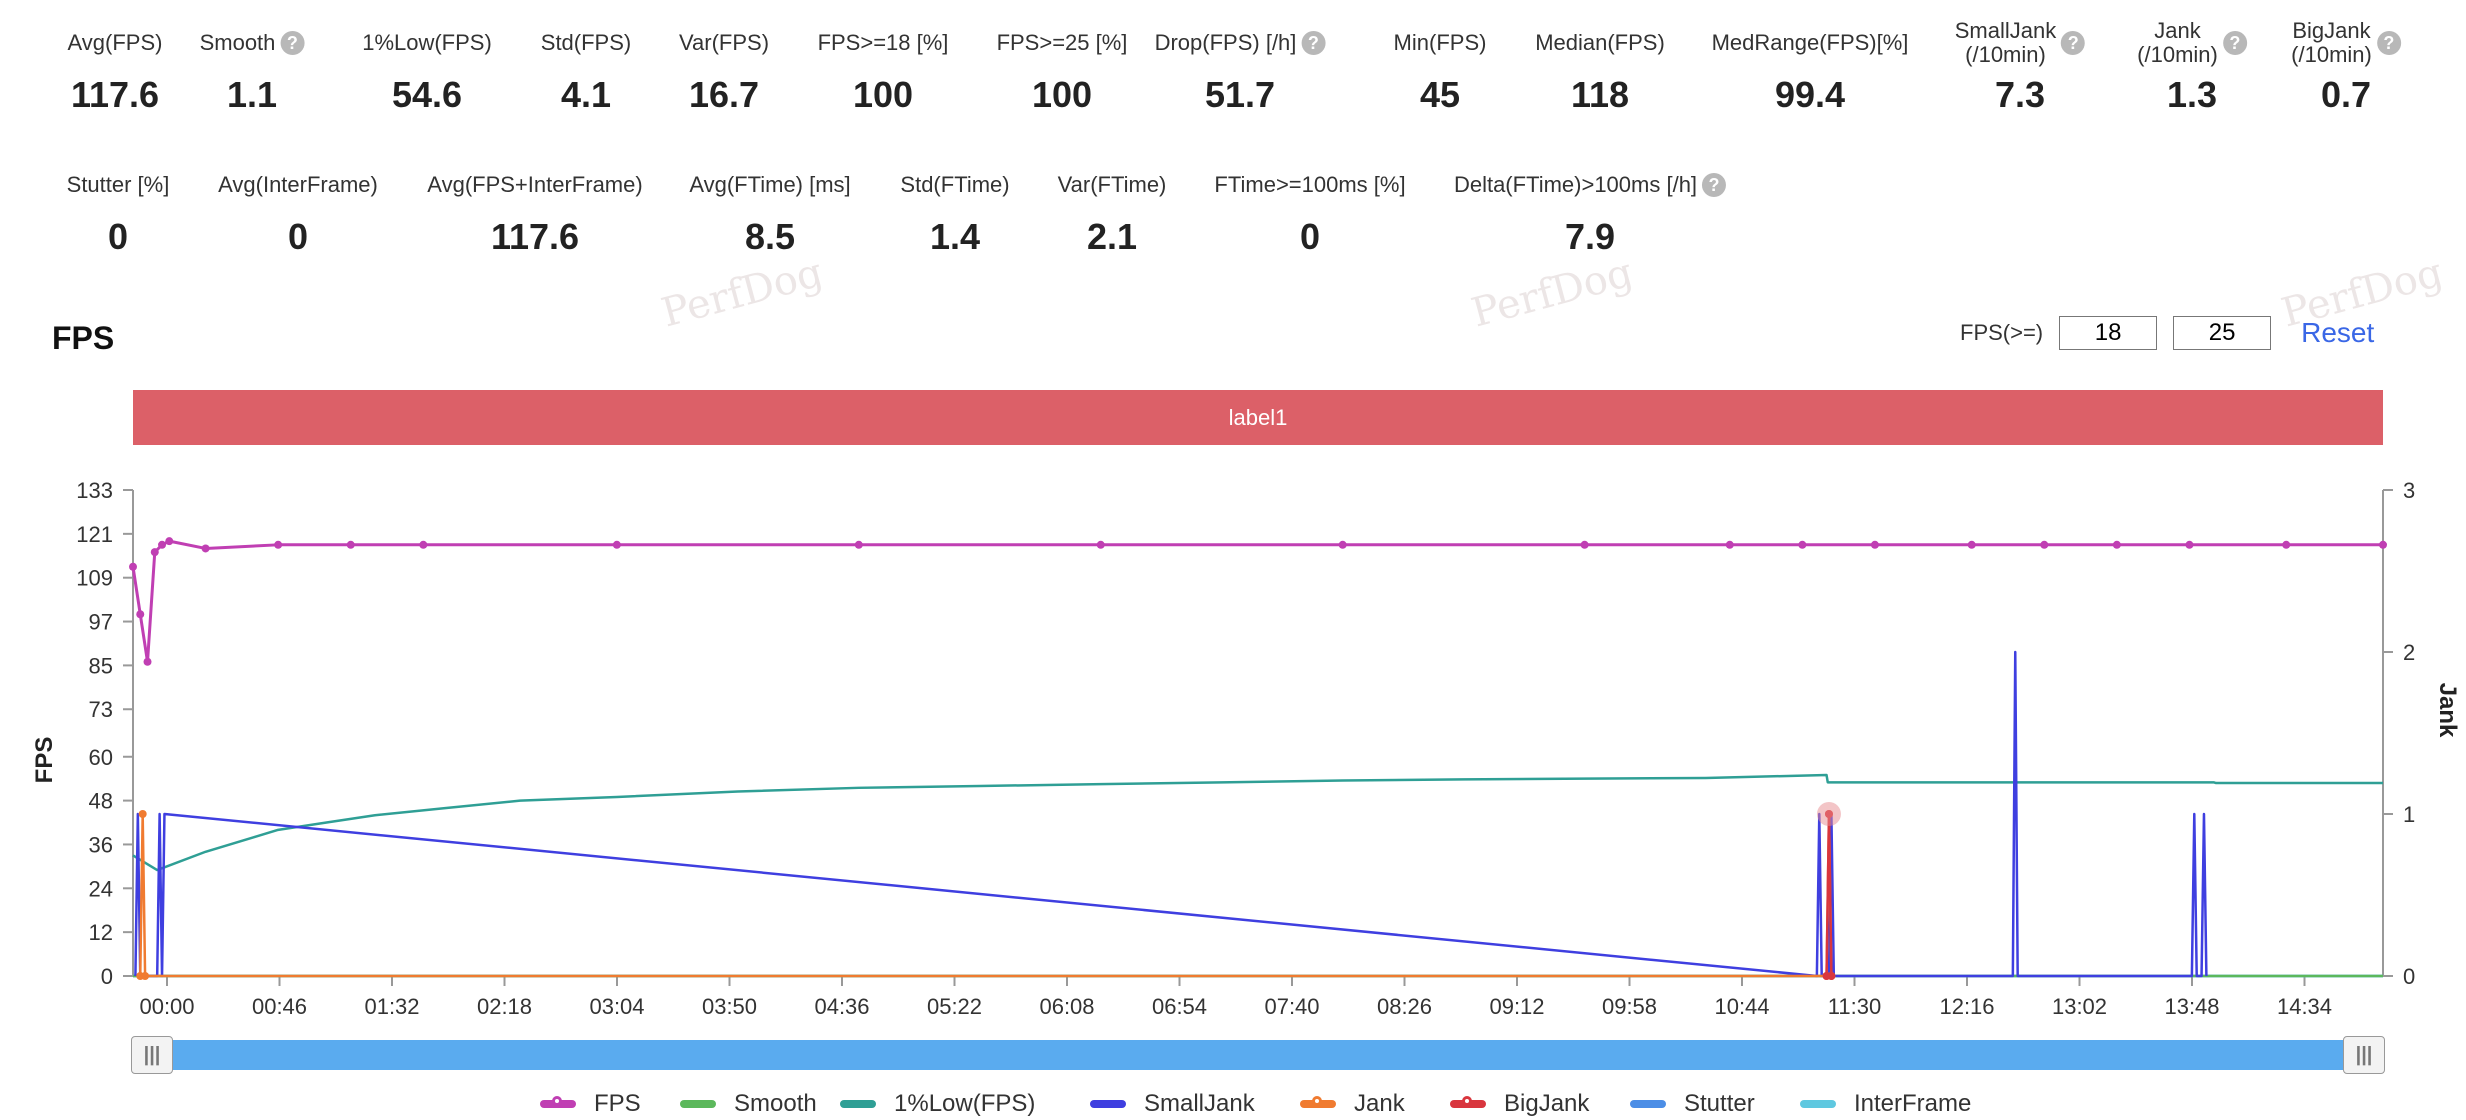 Image resolution: width=2466 pixels, height=1120 pixels. I want to click on stat-fps-25: FPS>=25 [%] 100, so click(1062, 67).